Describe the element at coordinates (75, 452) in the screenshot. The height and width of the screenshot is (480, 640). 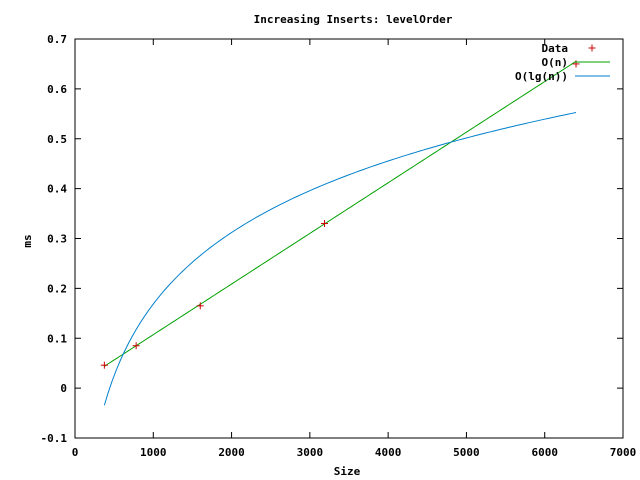
I see `x-tick-label: 0` at that location.